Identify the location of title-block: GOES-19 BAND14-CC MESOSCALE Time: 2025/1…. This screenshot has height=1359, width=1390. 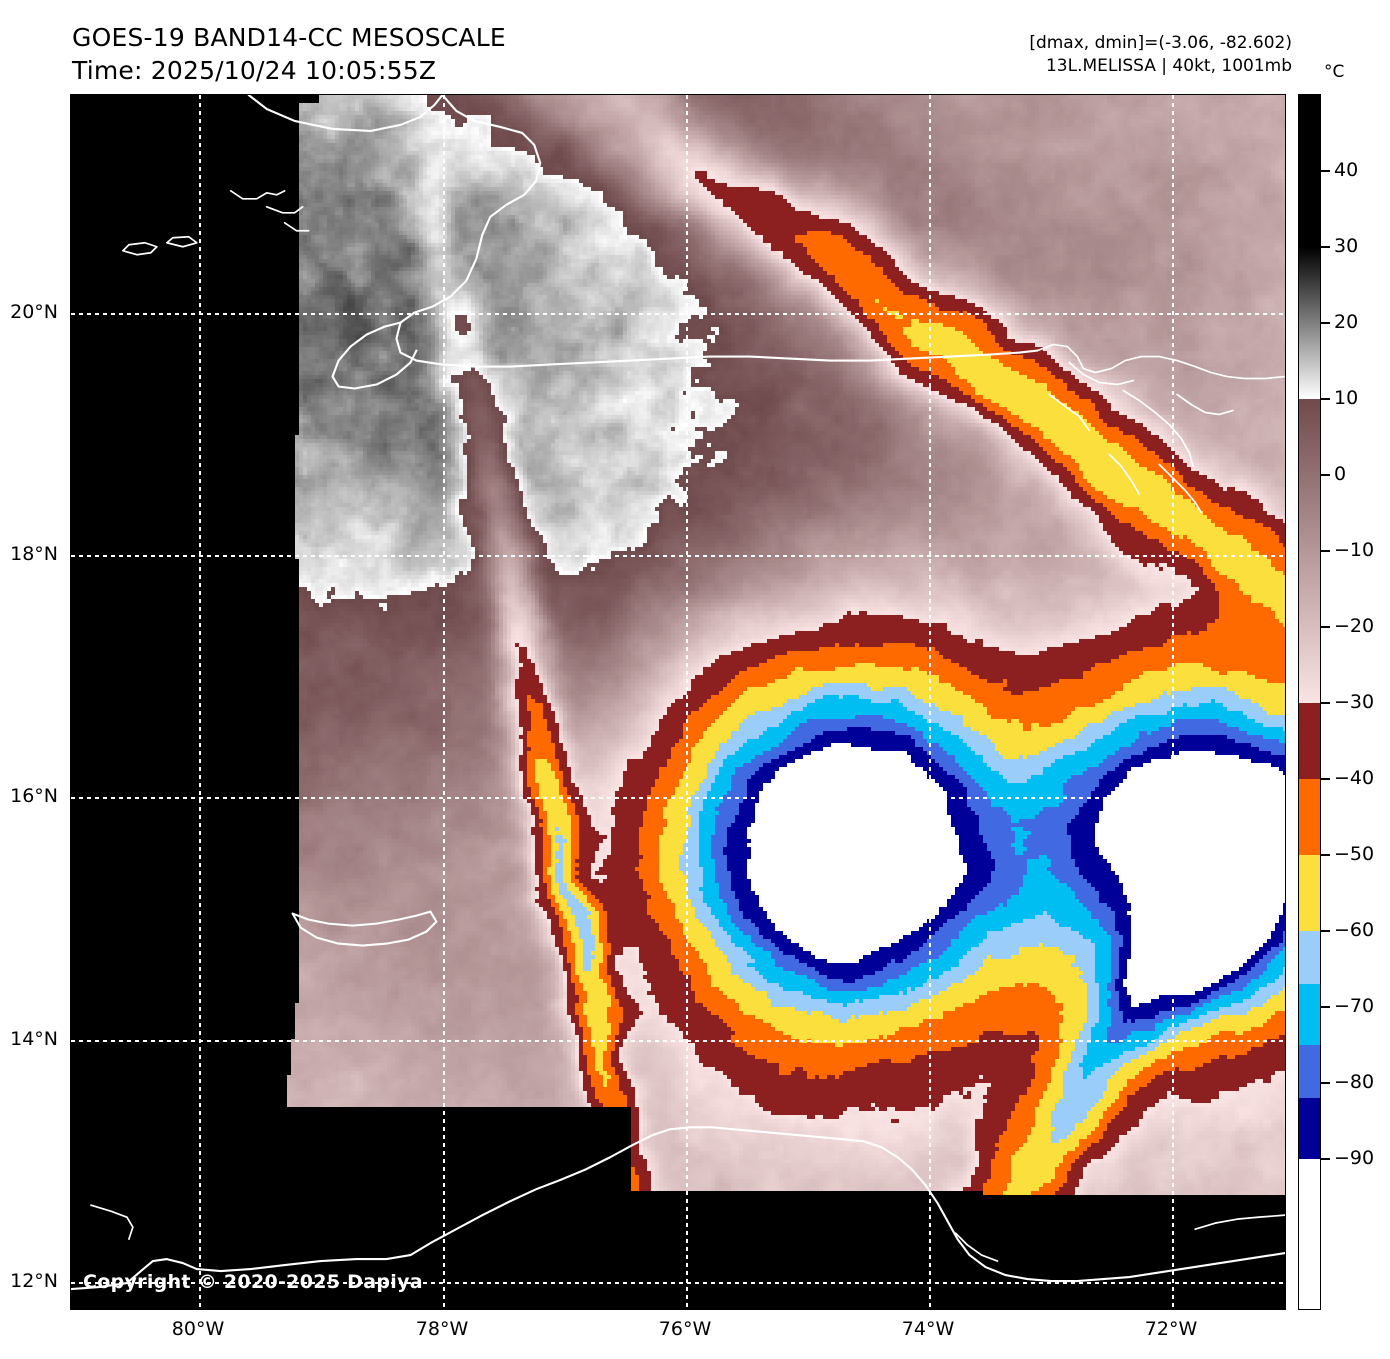
(289, 54).